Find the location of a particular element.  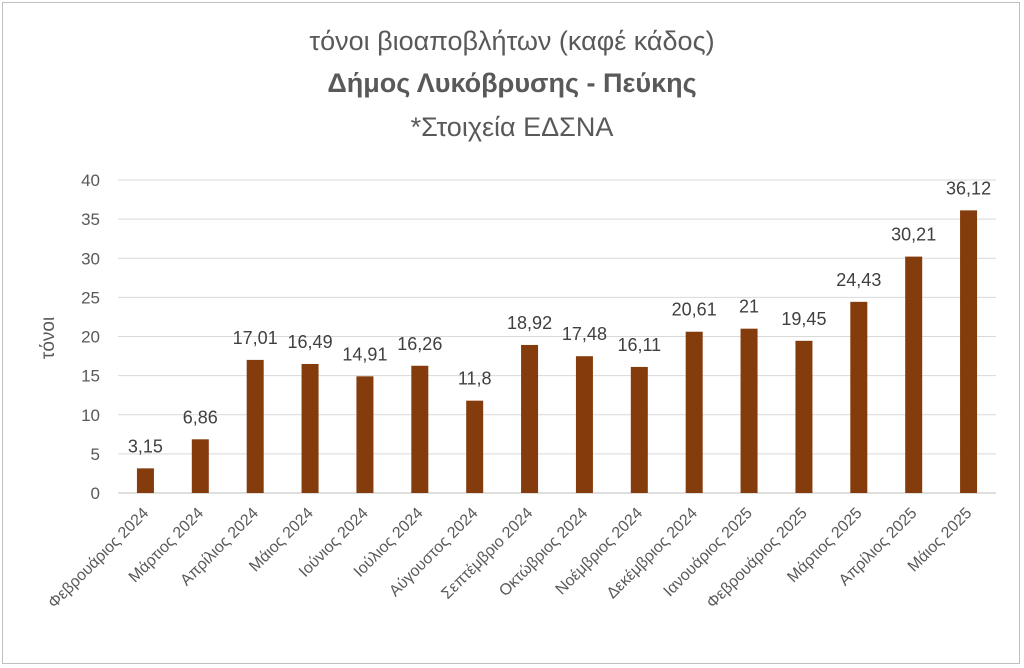

data-label: 3,15 is located at coordinates (145, 446).